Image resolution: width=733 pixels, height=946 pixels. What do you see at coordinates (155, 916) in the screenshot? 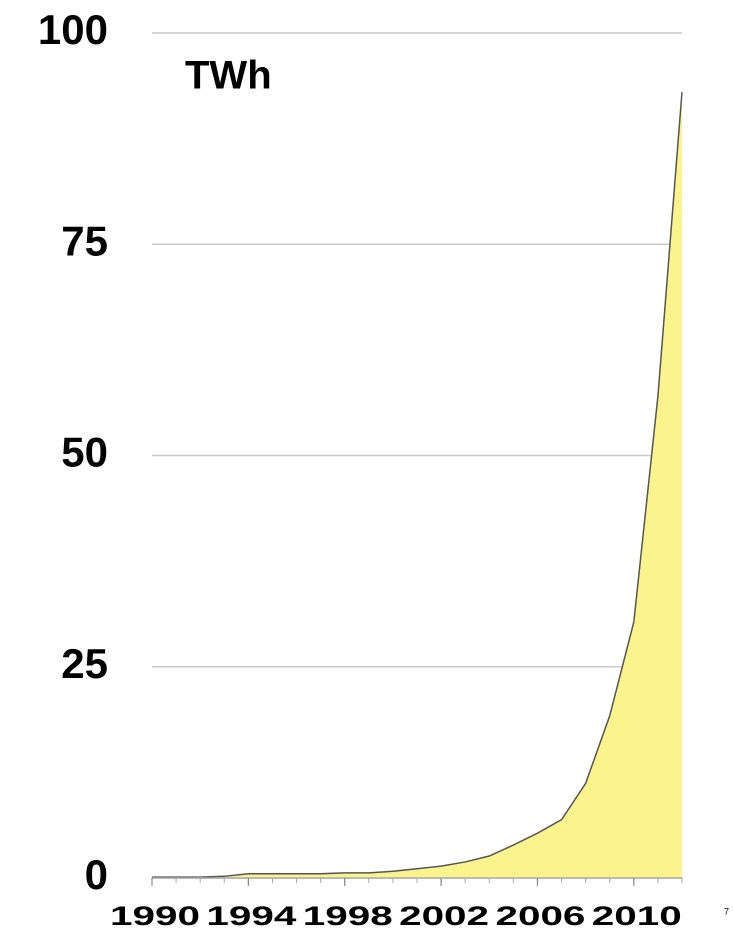
I see `x-tick-label: 1990` at bounding box center [155, 916].